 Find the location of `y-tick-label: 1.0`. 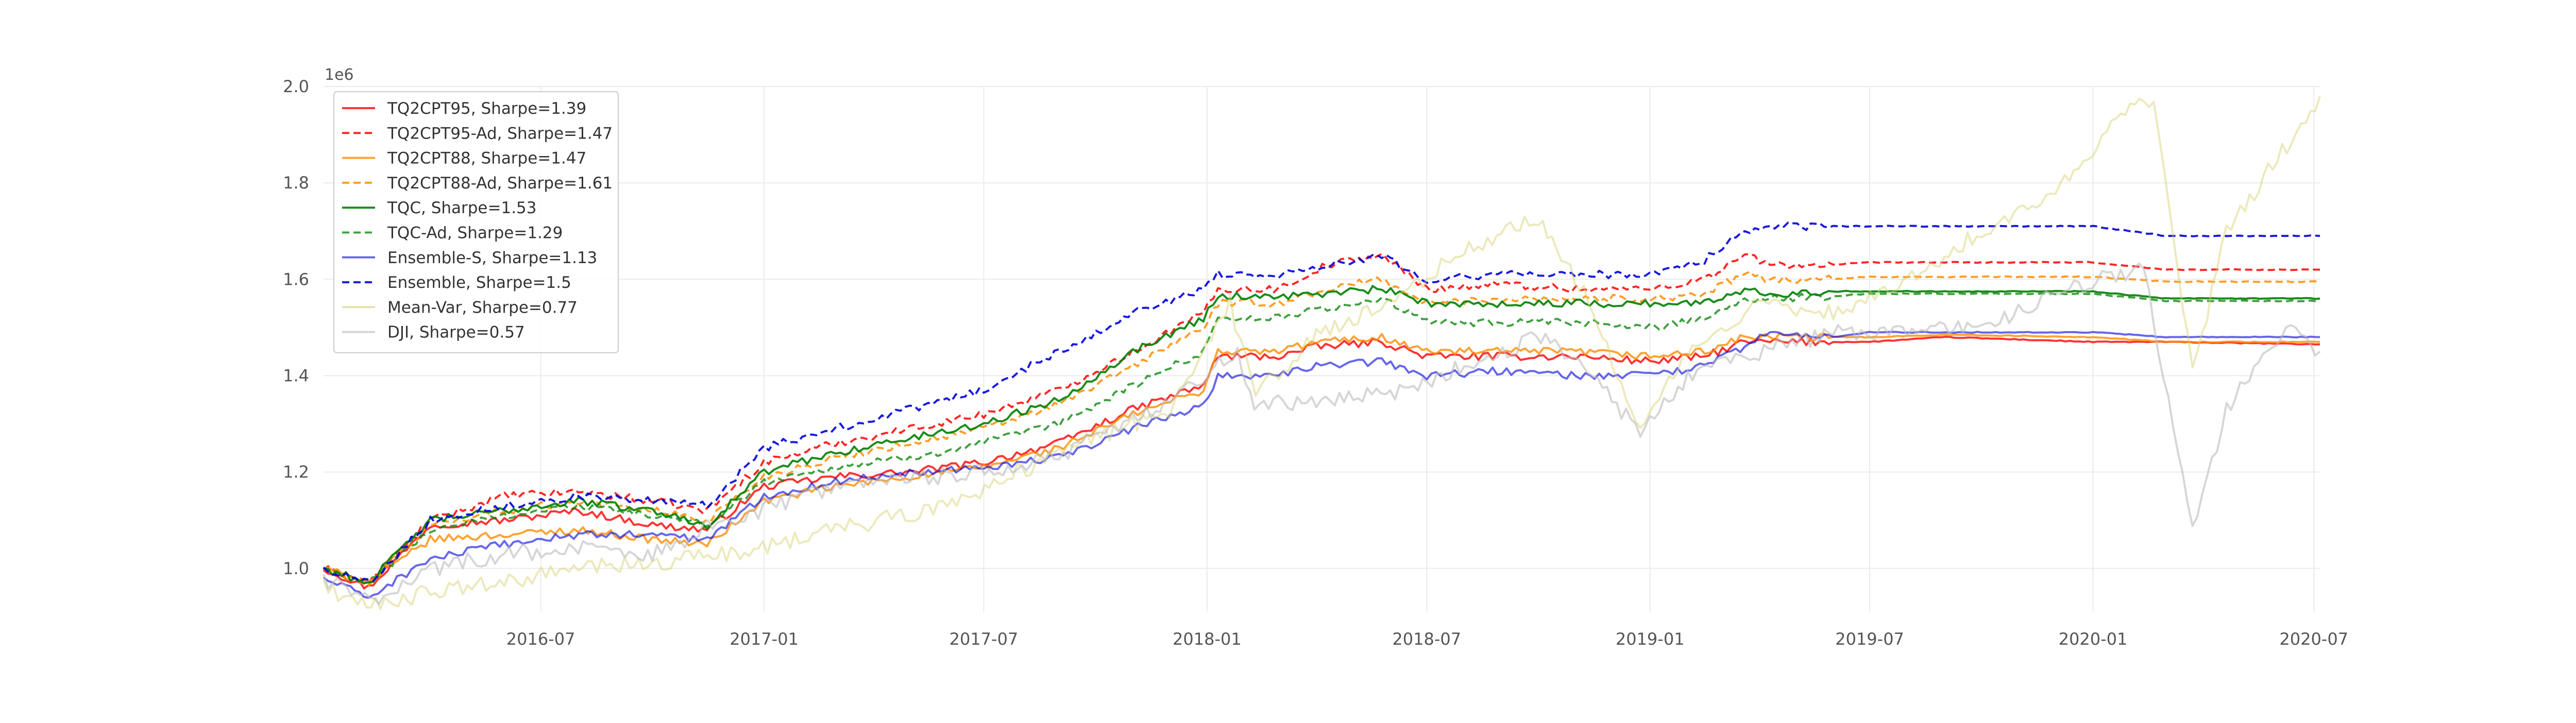

y-tick-label: 1.0 is located at coordinates (296, 568).